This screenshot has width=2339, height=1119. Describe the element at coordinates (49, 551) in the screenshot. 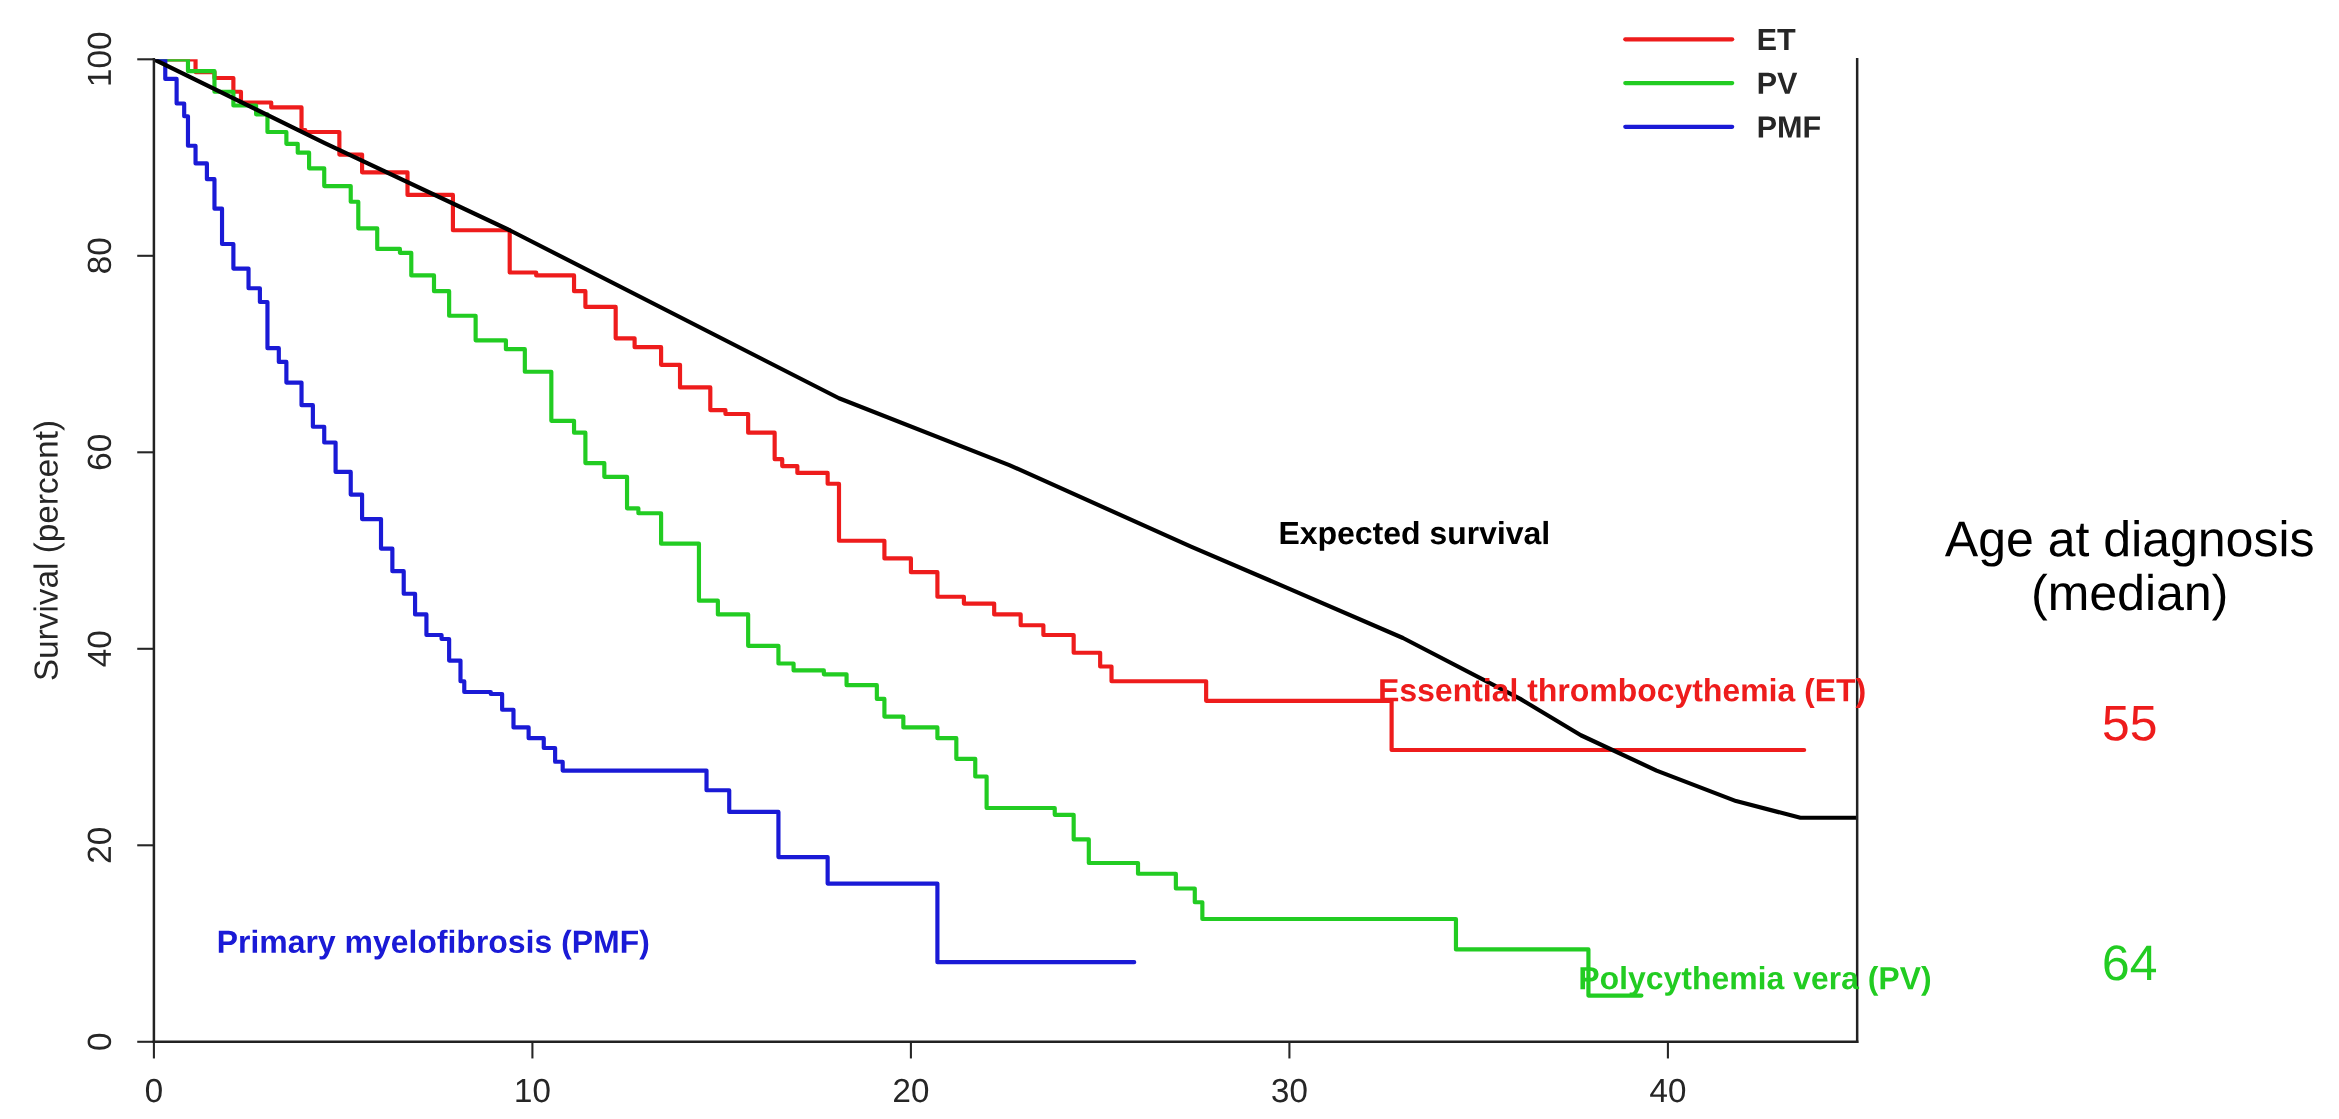

I see `y-axis-title: Survival (percent)` at that location.